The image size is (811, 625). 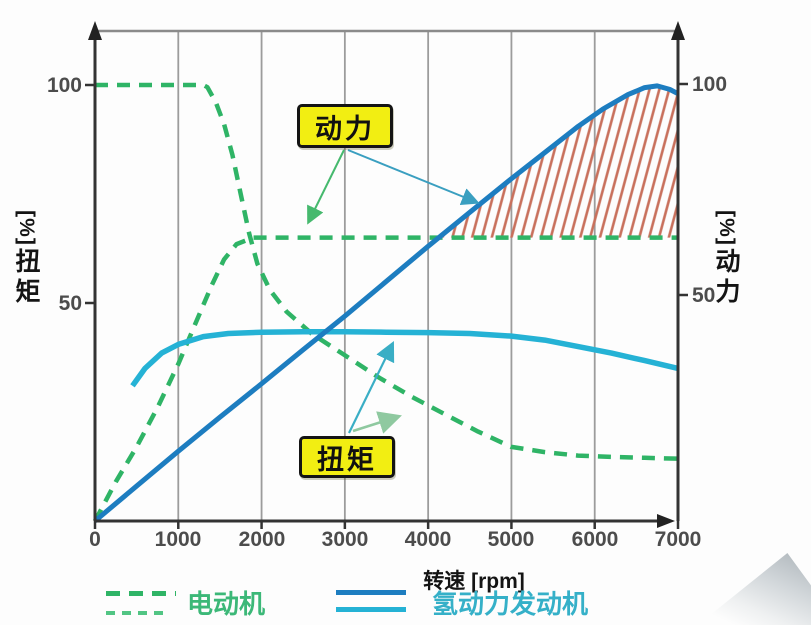 I want to click on right-tick-100: 100, so click(x=710, y=84).